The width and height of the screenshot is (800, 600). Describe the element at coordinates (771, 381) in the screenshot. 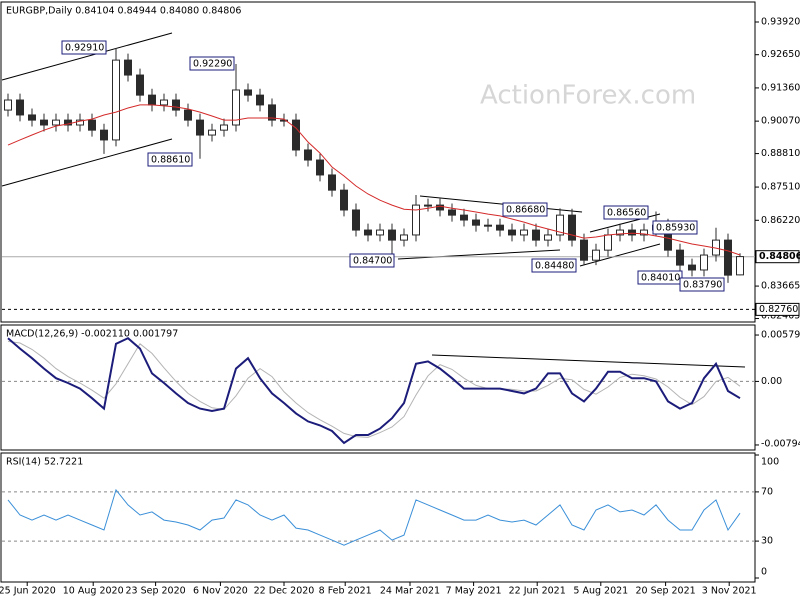

I see `y-tick-label: 0.00` at that location.